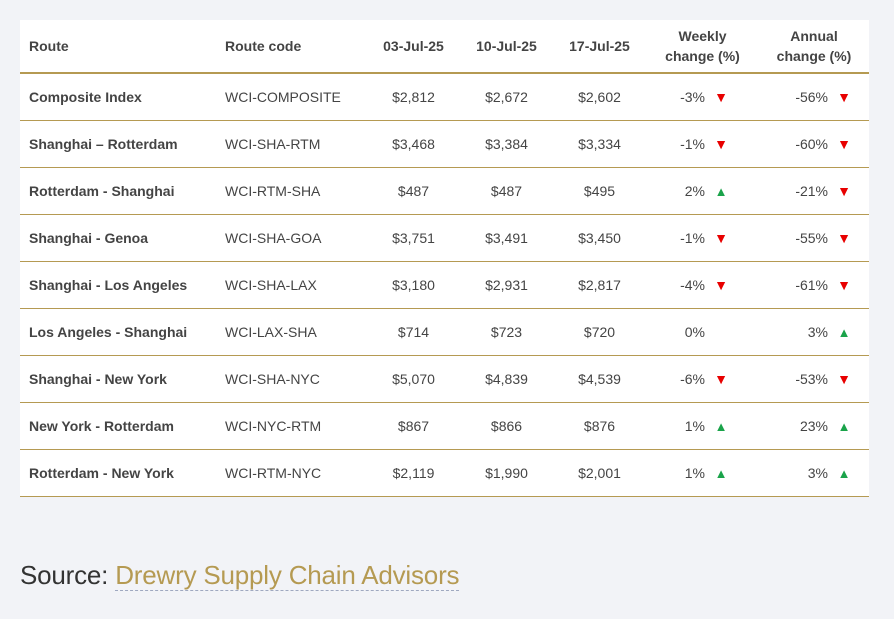  Describe the element at coordinates (293, 473) in the screenshot. I see `route-code: WCI-RTM-NYC` at that location.